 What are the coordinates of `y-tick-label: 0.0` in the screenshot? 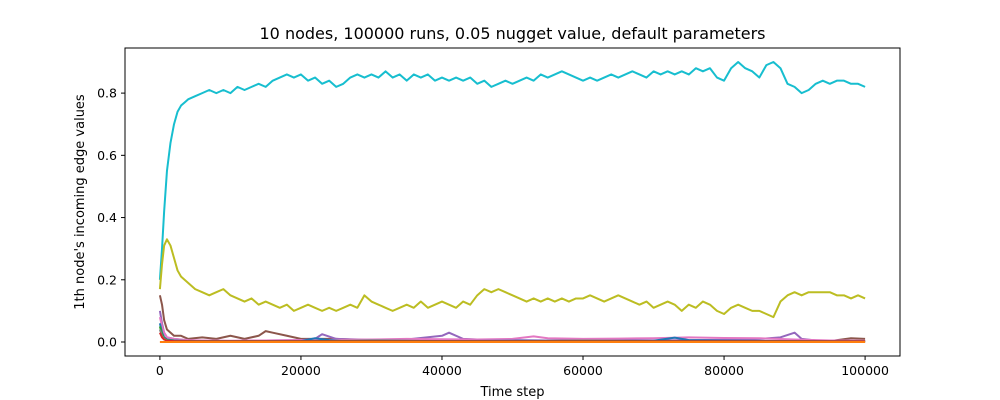 It's located at (107, 342).